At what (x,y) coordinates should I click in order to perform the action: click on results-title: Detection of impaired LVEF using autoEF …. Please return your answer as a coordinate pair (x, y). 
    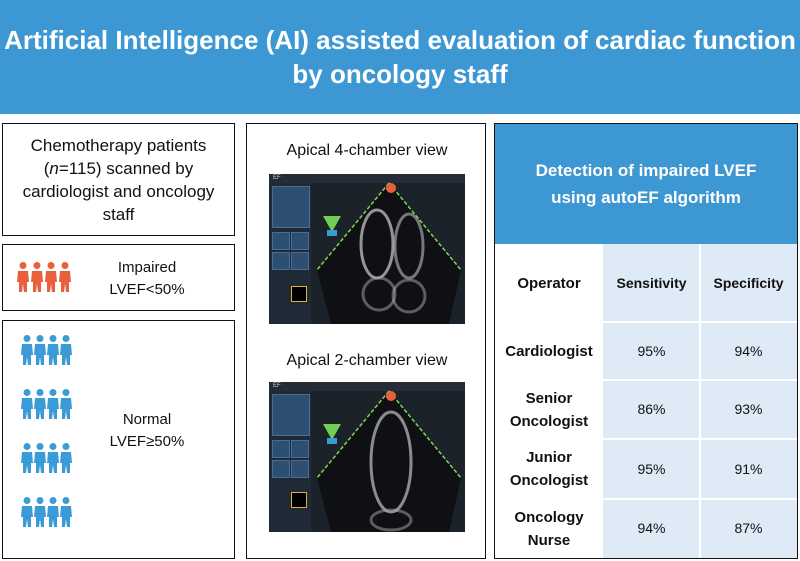
    Looking at the image, I should click on (646, 184).